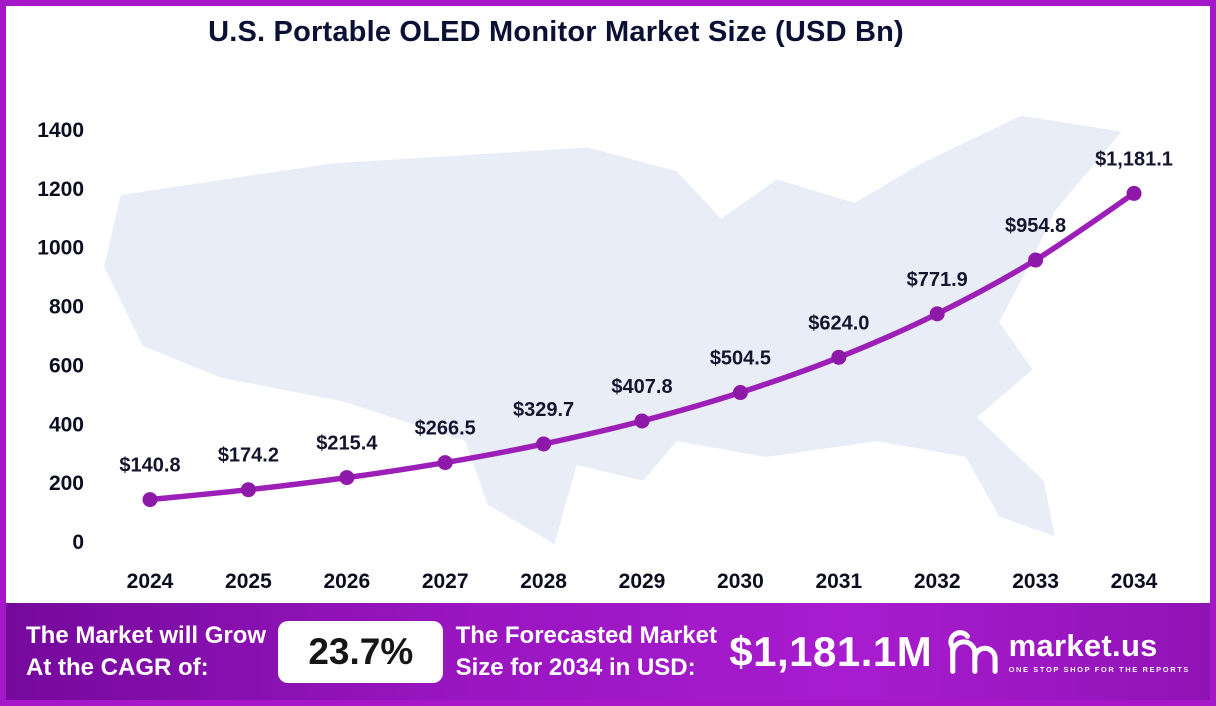 The width and height of the screenshot is (1216, 706). Describe the element at coordinates (117, 667) in the screenshot. I see `cagr-label-line2: At the CAGR of:` at that location.